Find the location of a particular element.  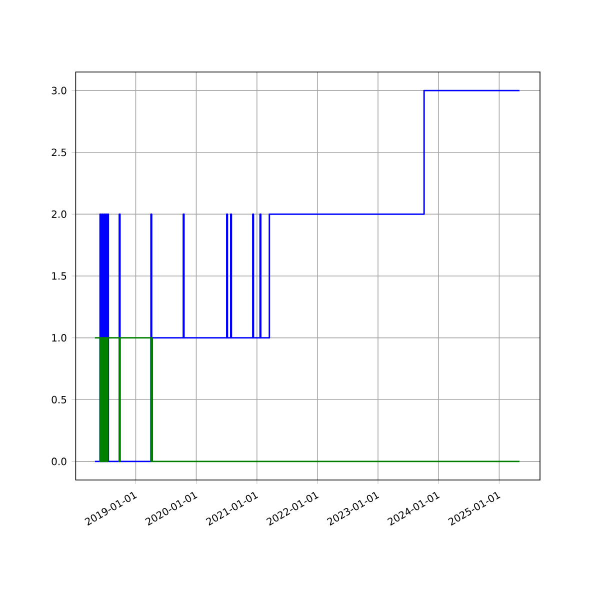

y-tick-label: 3.0 is located at coordinates (59, 90).